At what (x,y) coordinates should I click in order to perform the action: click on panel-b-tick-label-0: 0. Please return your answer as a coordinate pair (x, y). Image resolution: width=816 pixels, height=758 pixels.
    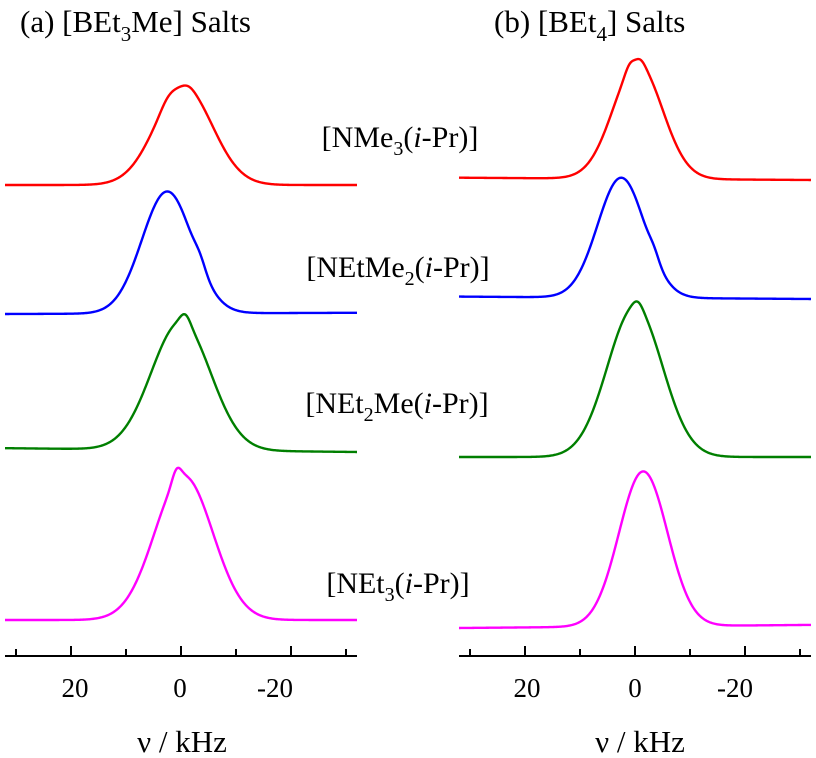
    Looking at the image, I should click on (635, 688).